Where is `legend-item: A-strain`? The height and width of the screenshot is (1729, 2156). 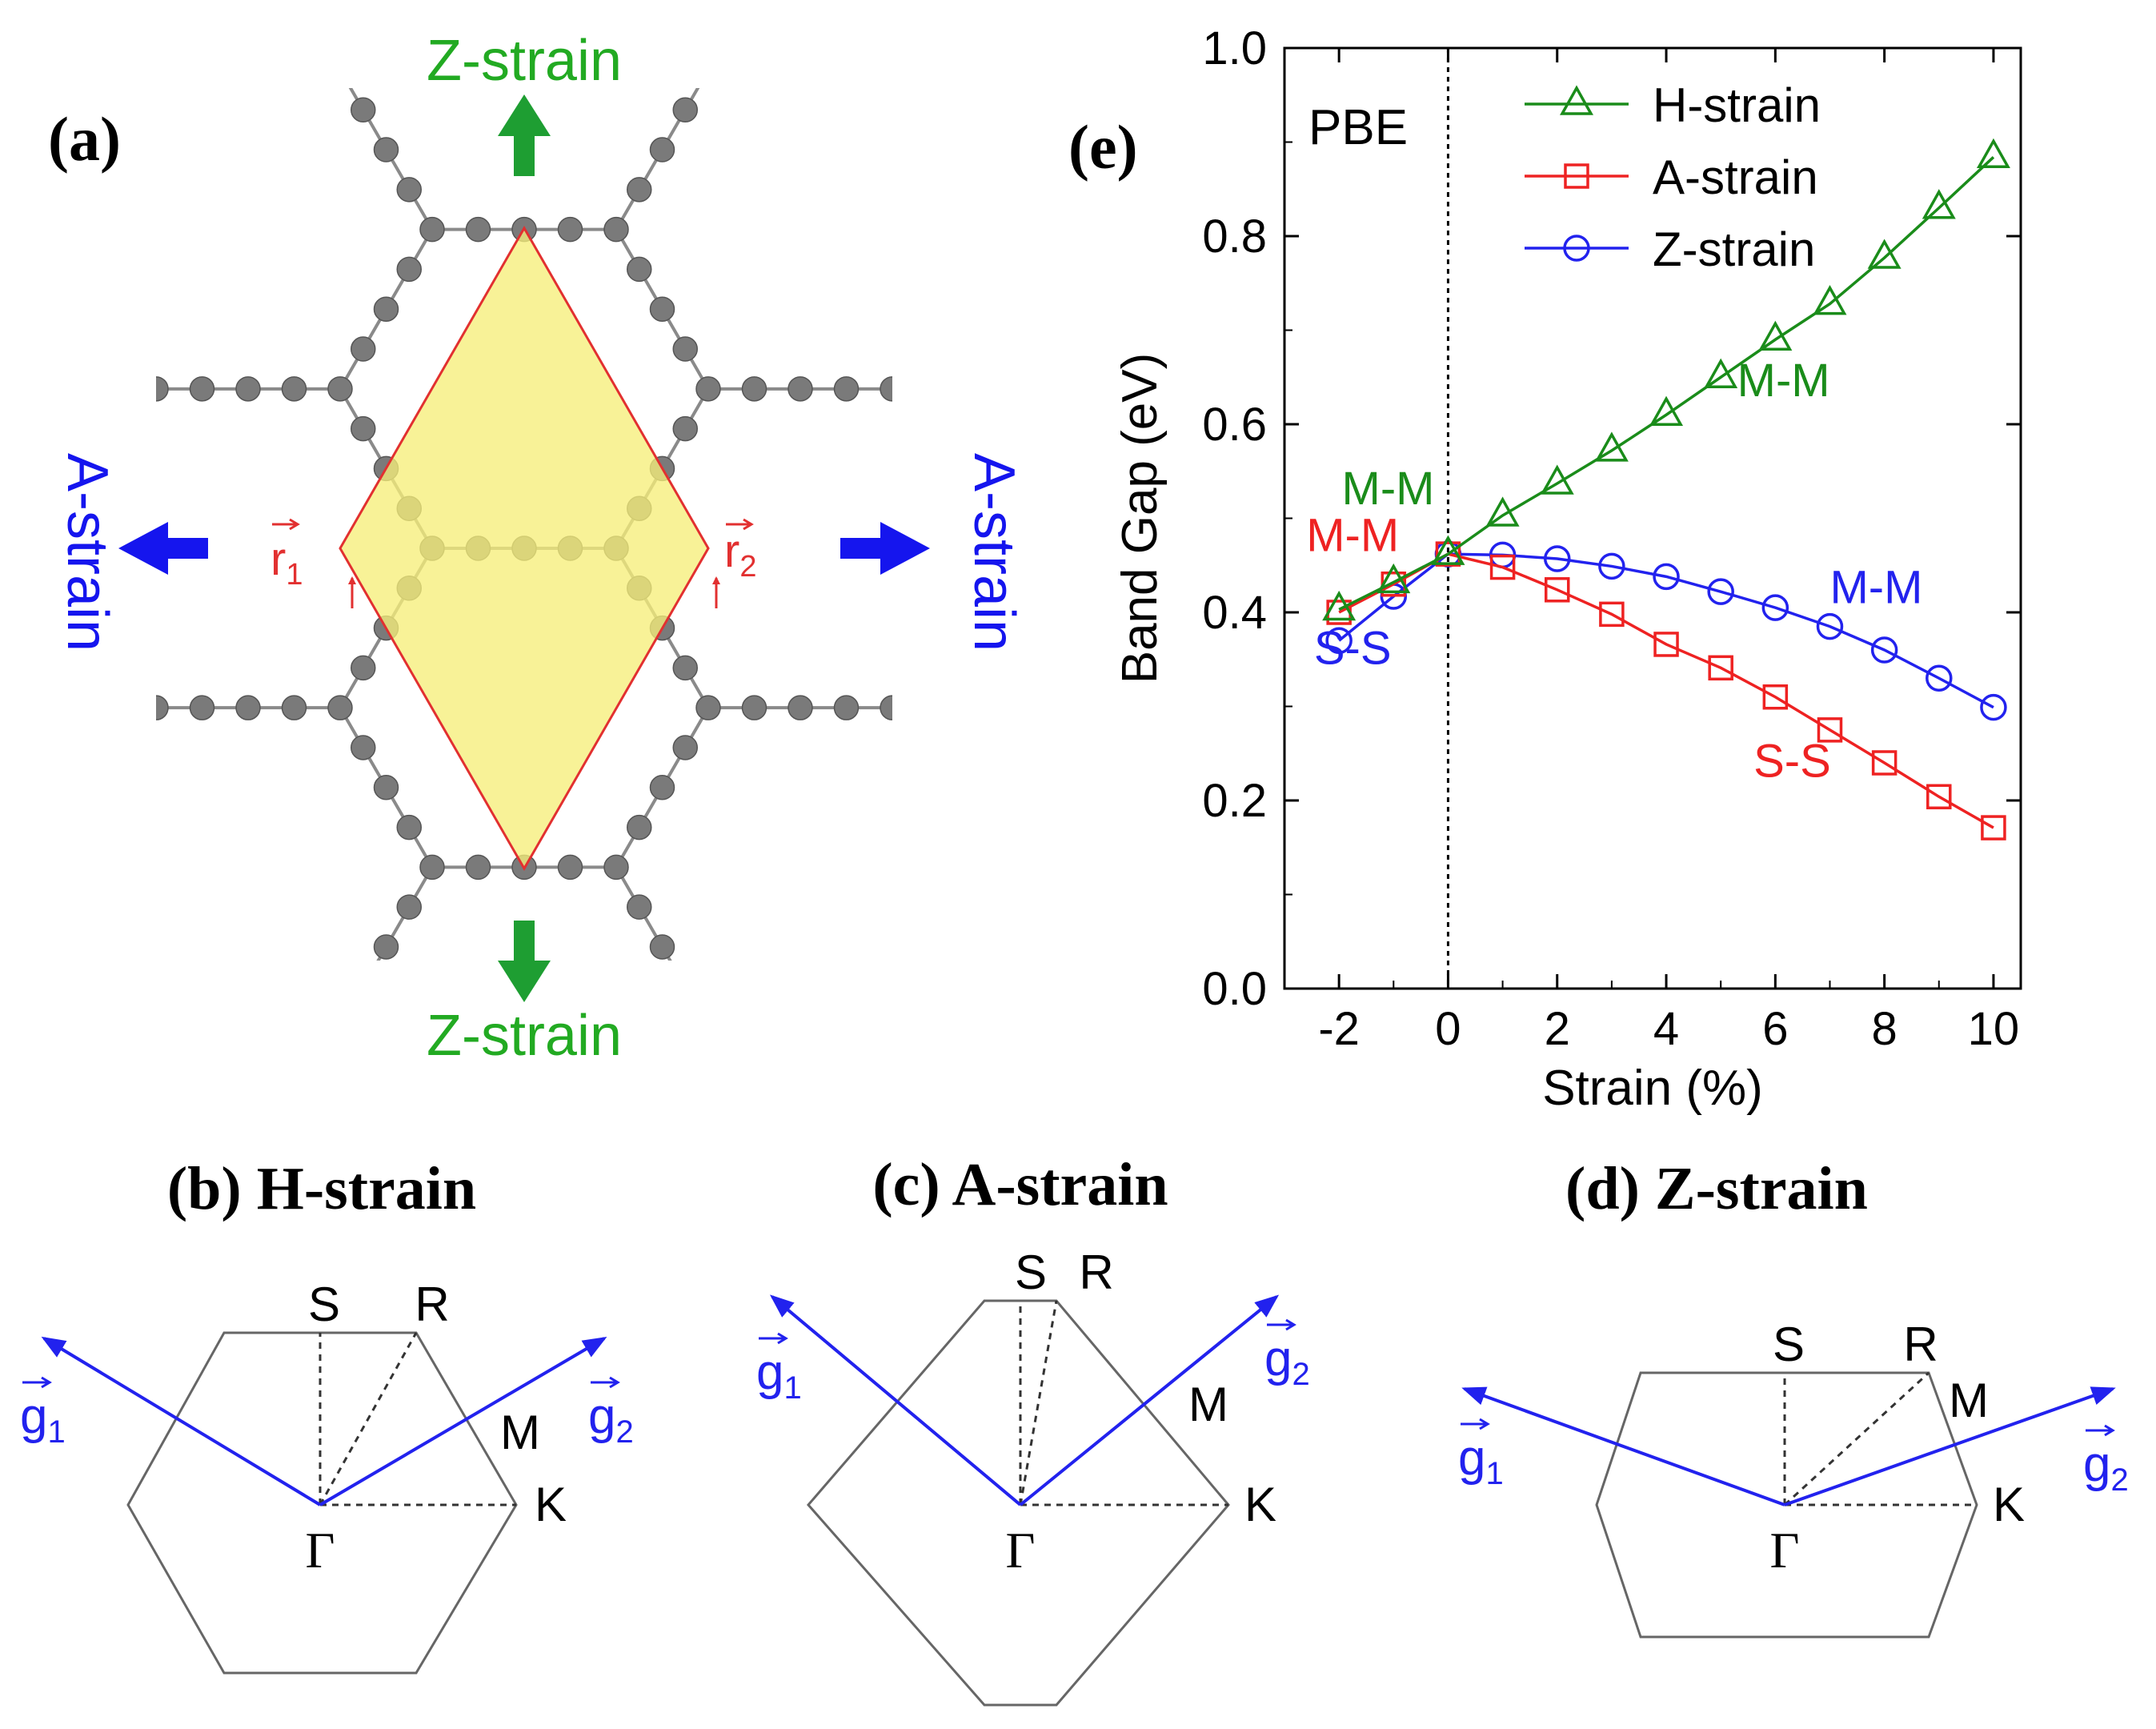 legend-item: A-strain is located at coordinates (1671, 177).